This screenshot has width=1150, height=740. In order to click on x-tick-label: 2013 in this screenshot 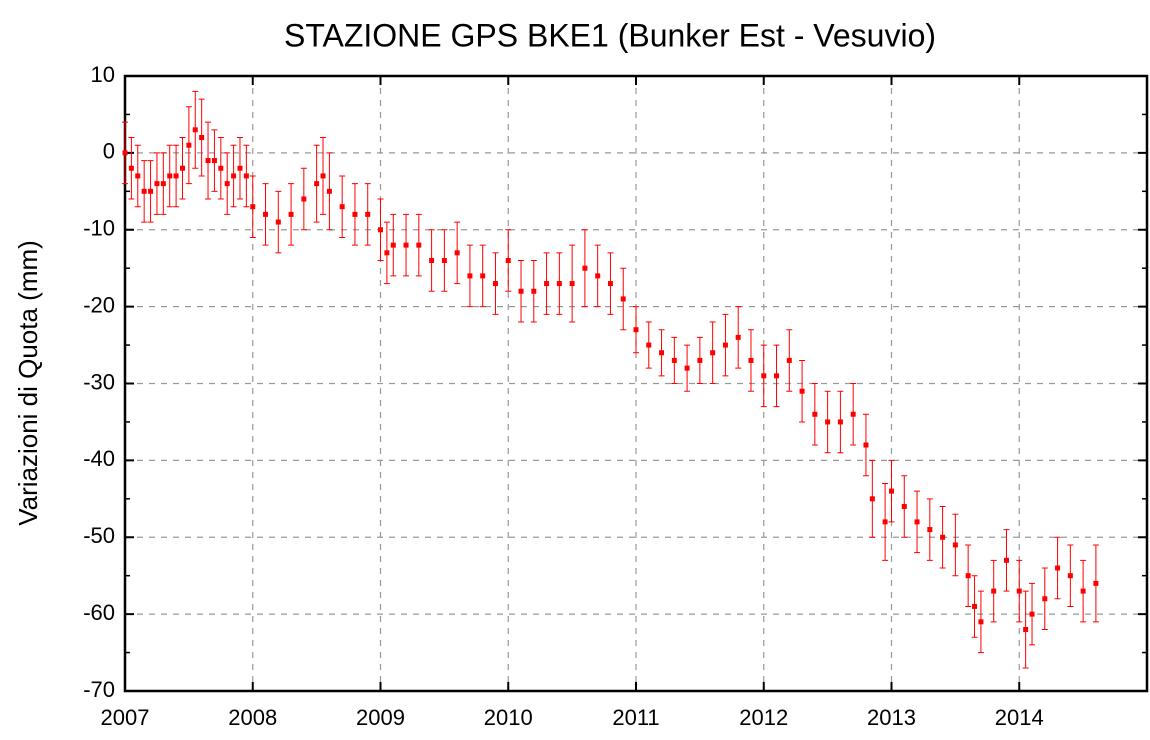, I will do `click(891, 717)`.